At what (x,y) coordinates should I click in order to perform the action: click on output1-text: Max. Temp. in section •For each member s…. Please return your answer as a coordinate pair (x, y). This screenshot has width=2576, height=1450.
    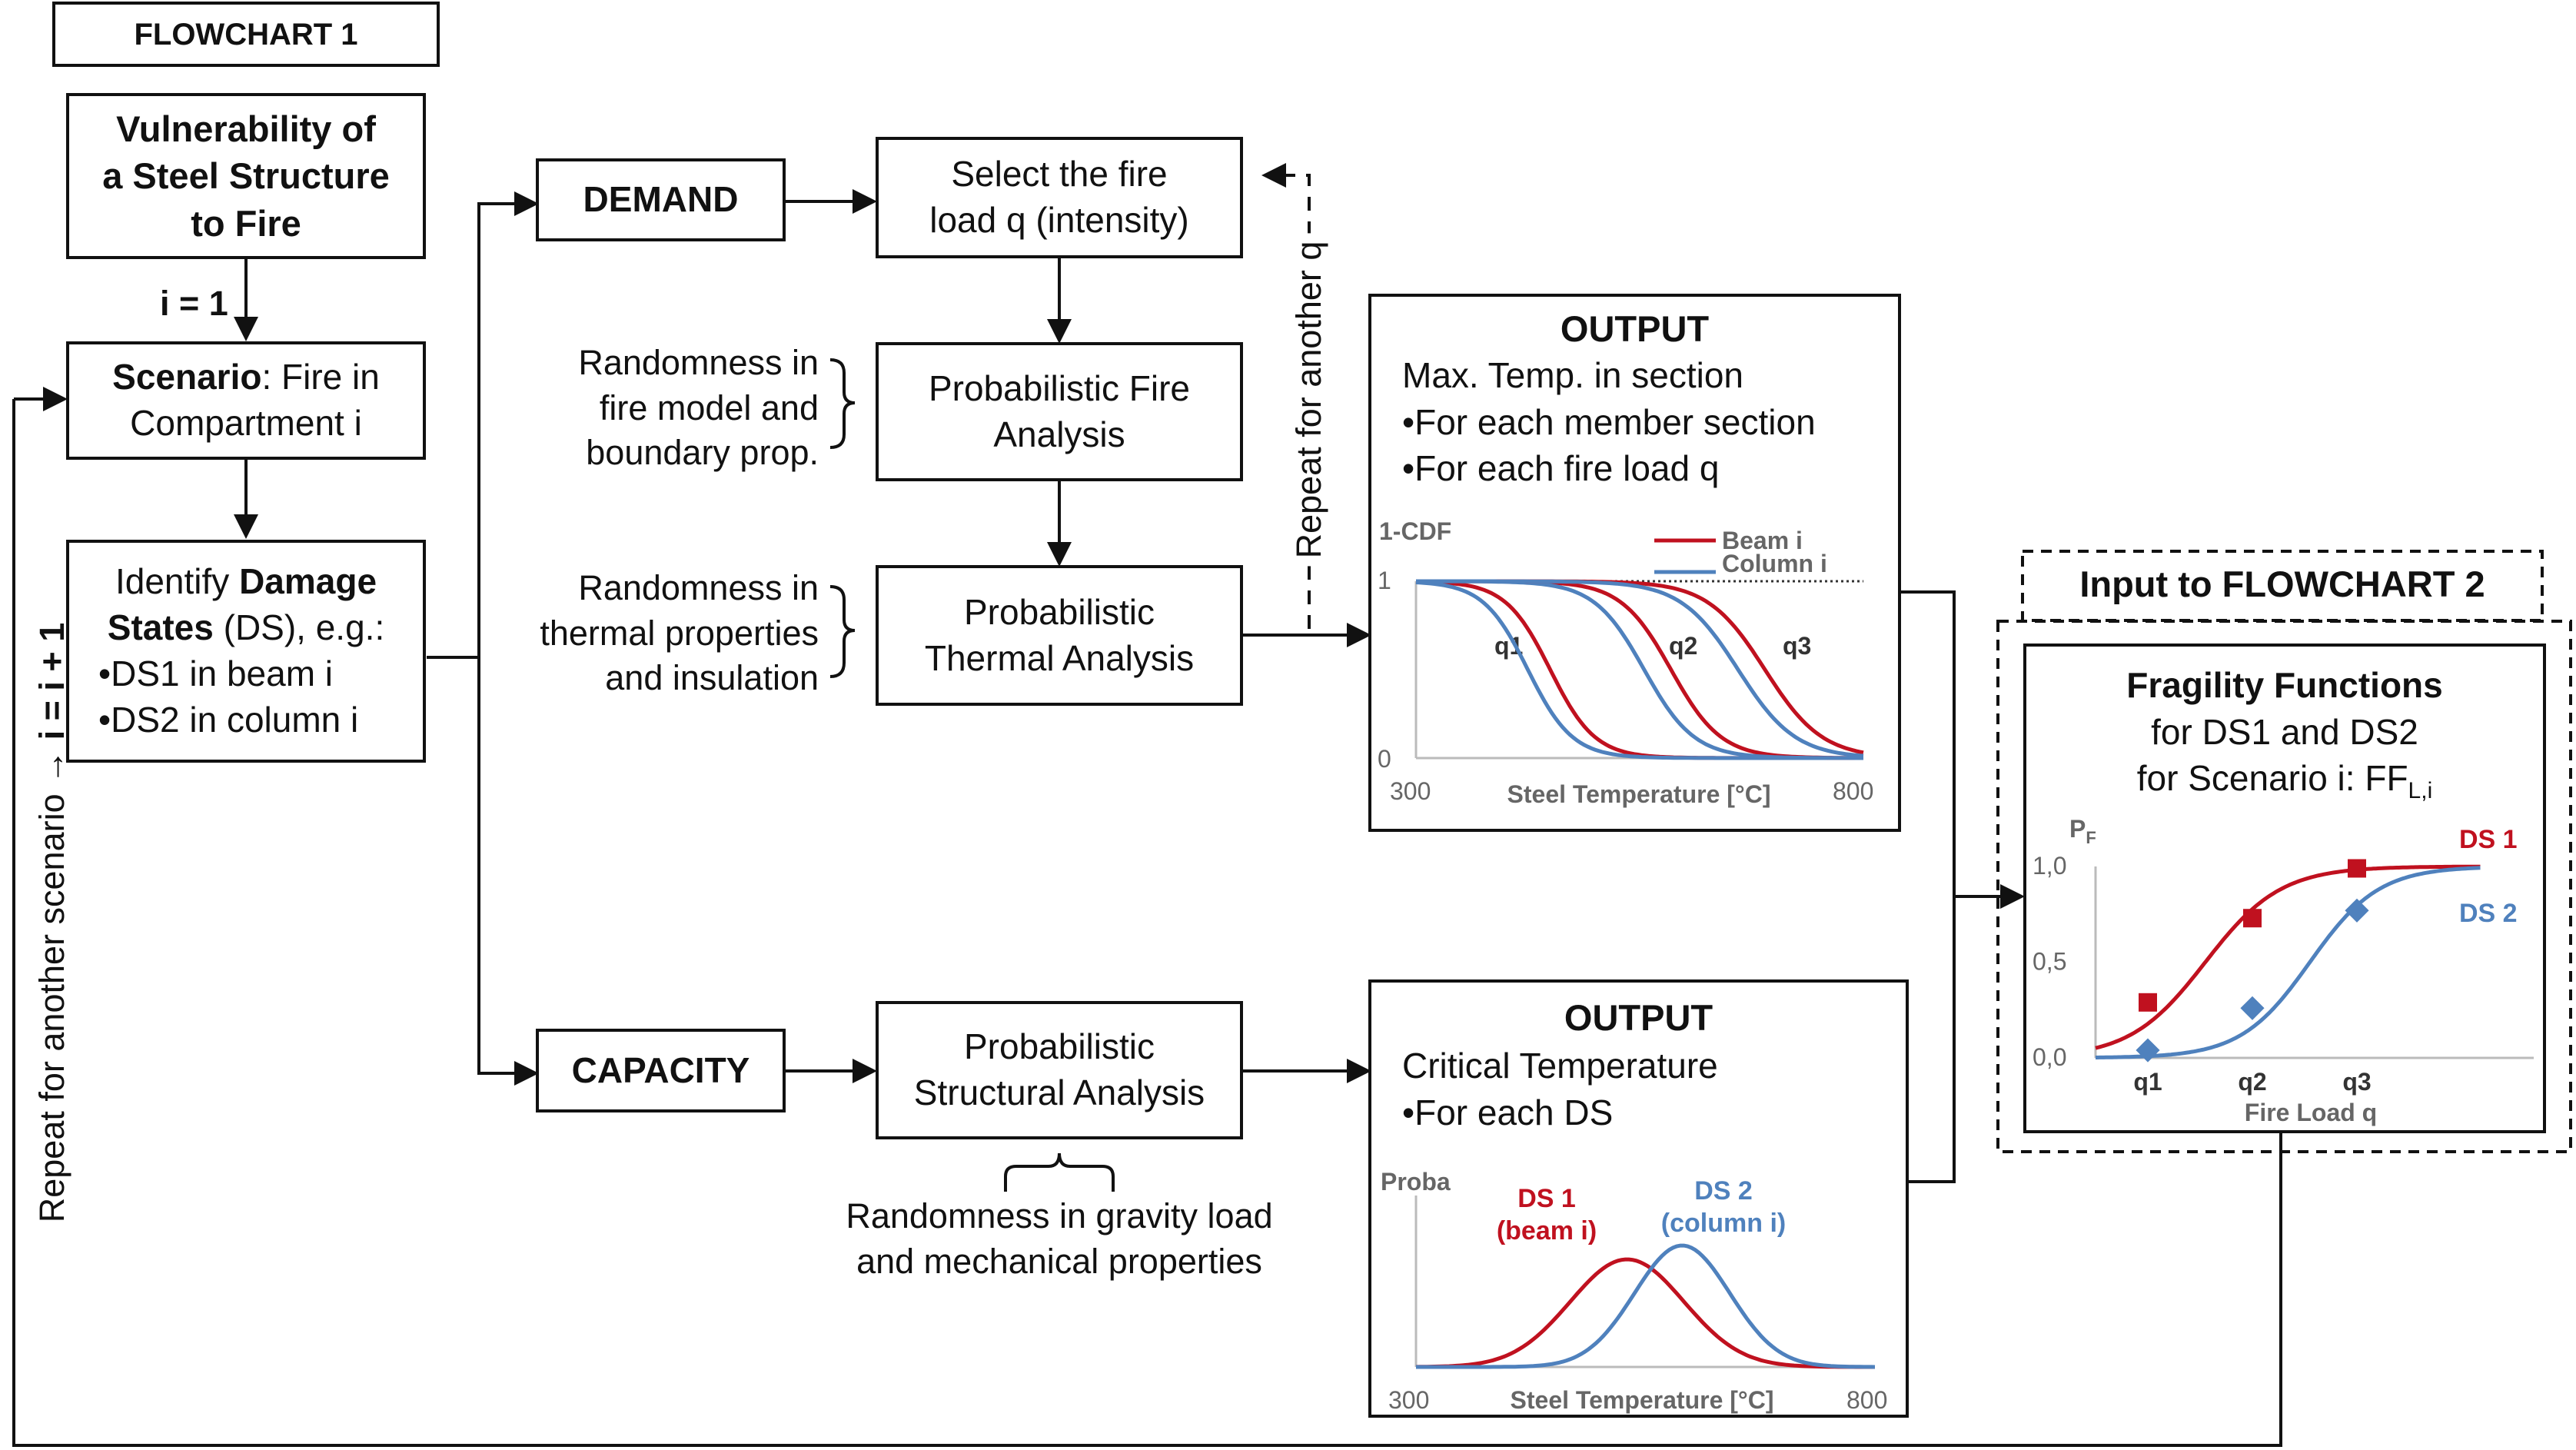
    Looking at the image, I should click on (1609, 422).